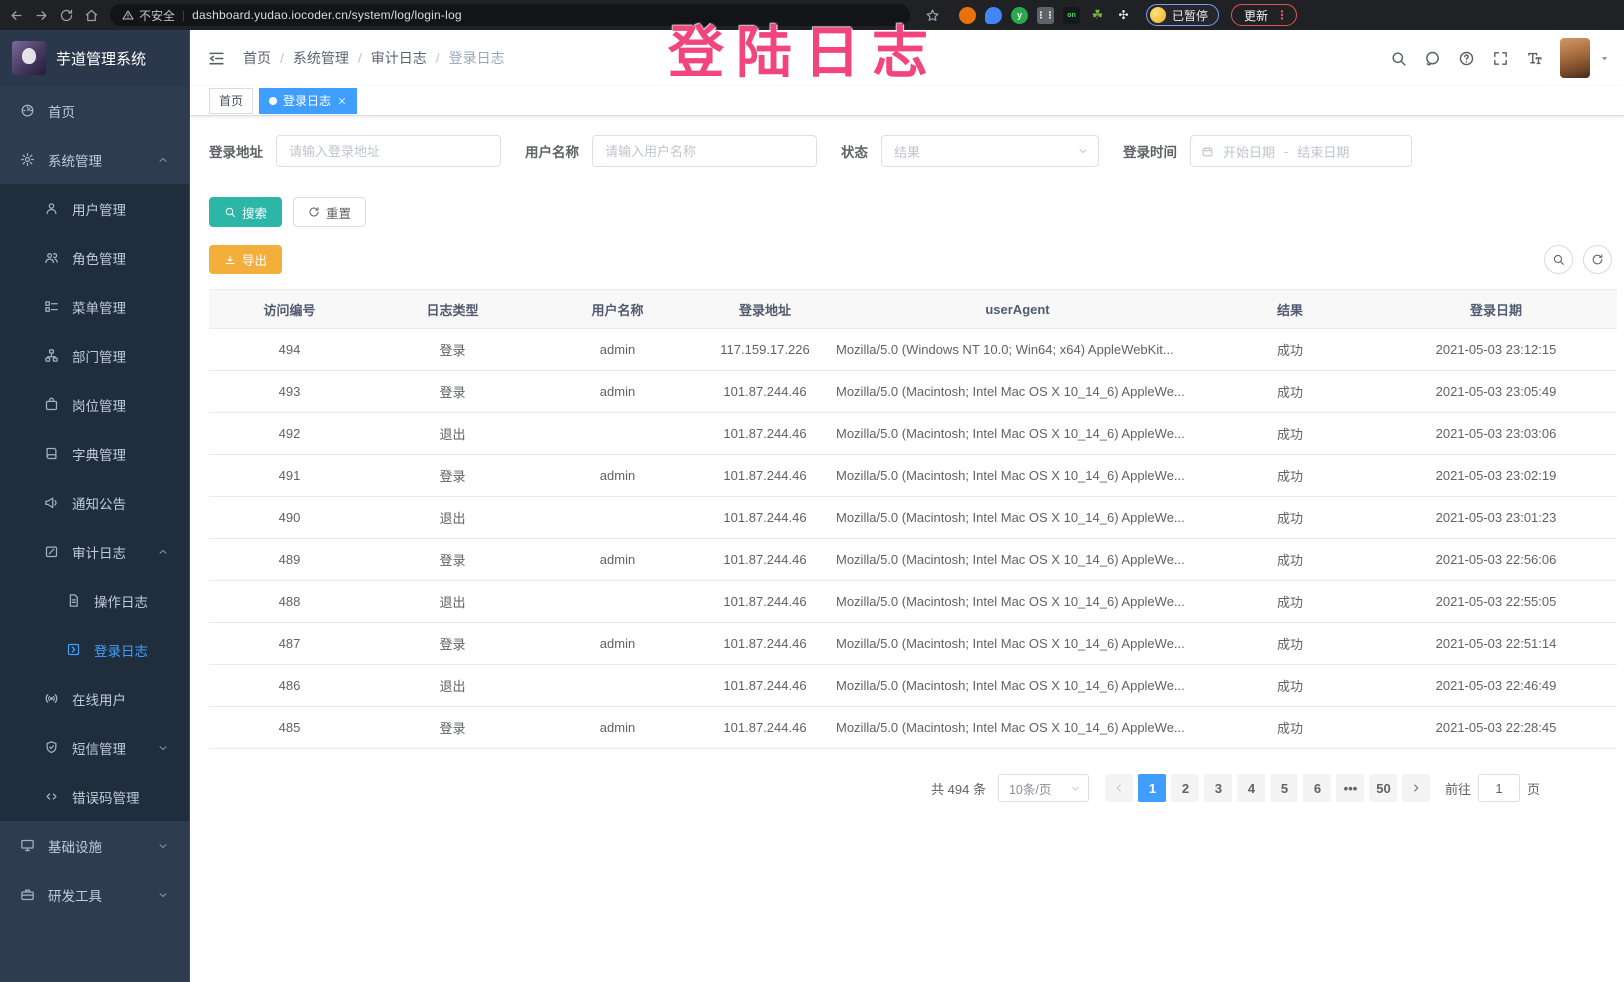 The width and height of the screenshot is (1624, 982). I want to click on help-icon, so click(1466, 58).